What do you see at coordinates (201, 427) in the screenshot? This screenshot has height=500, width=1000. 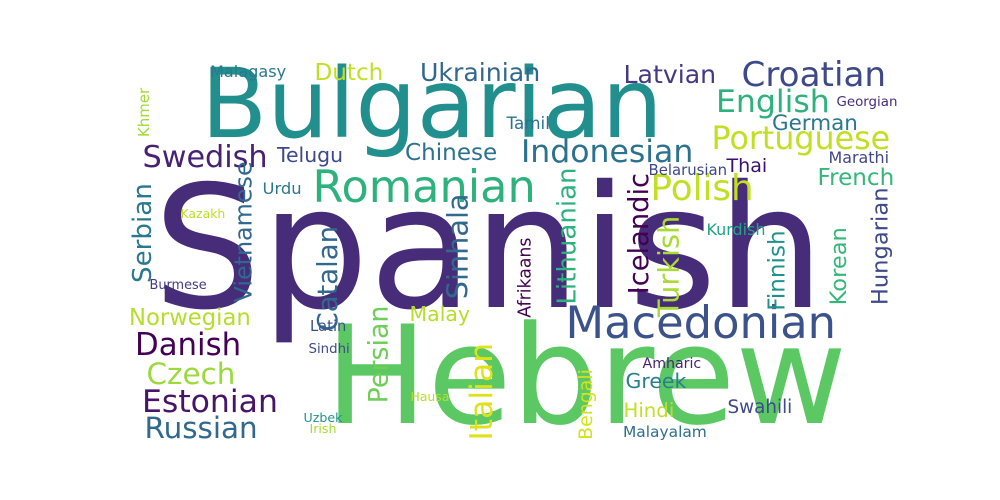 I see `word-russian: Russian` at bounding box center [201, 427].